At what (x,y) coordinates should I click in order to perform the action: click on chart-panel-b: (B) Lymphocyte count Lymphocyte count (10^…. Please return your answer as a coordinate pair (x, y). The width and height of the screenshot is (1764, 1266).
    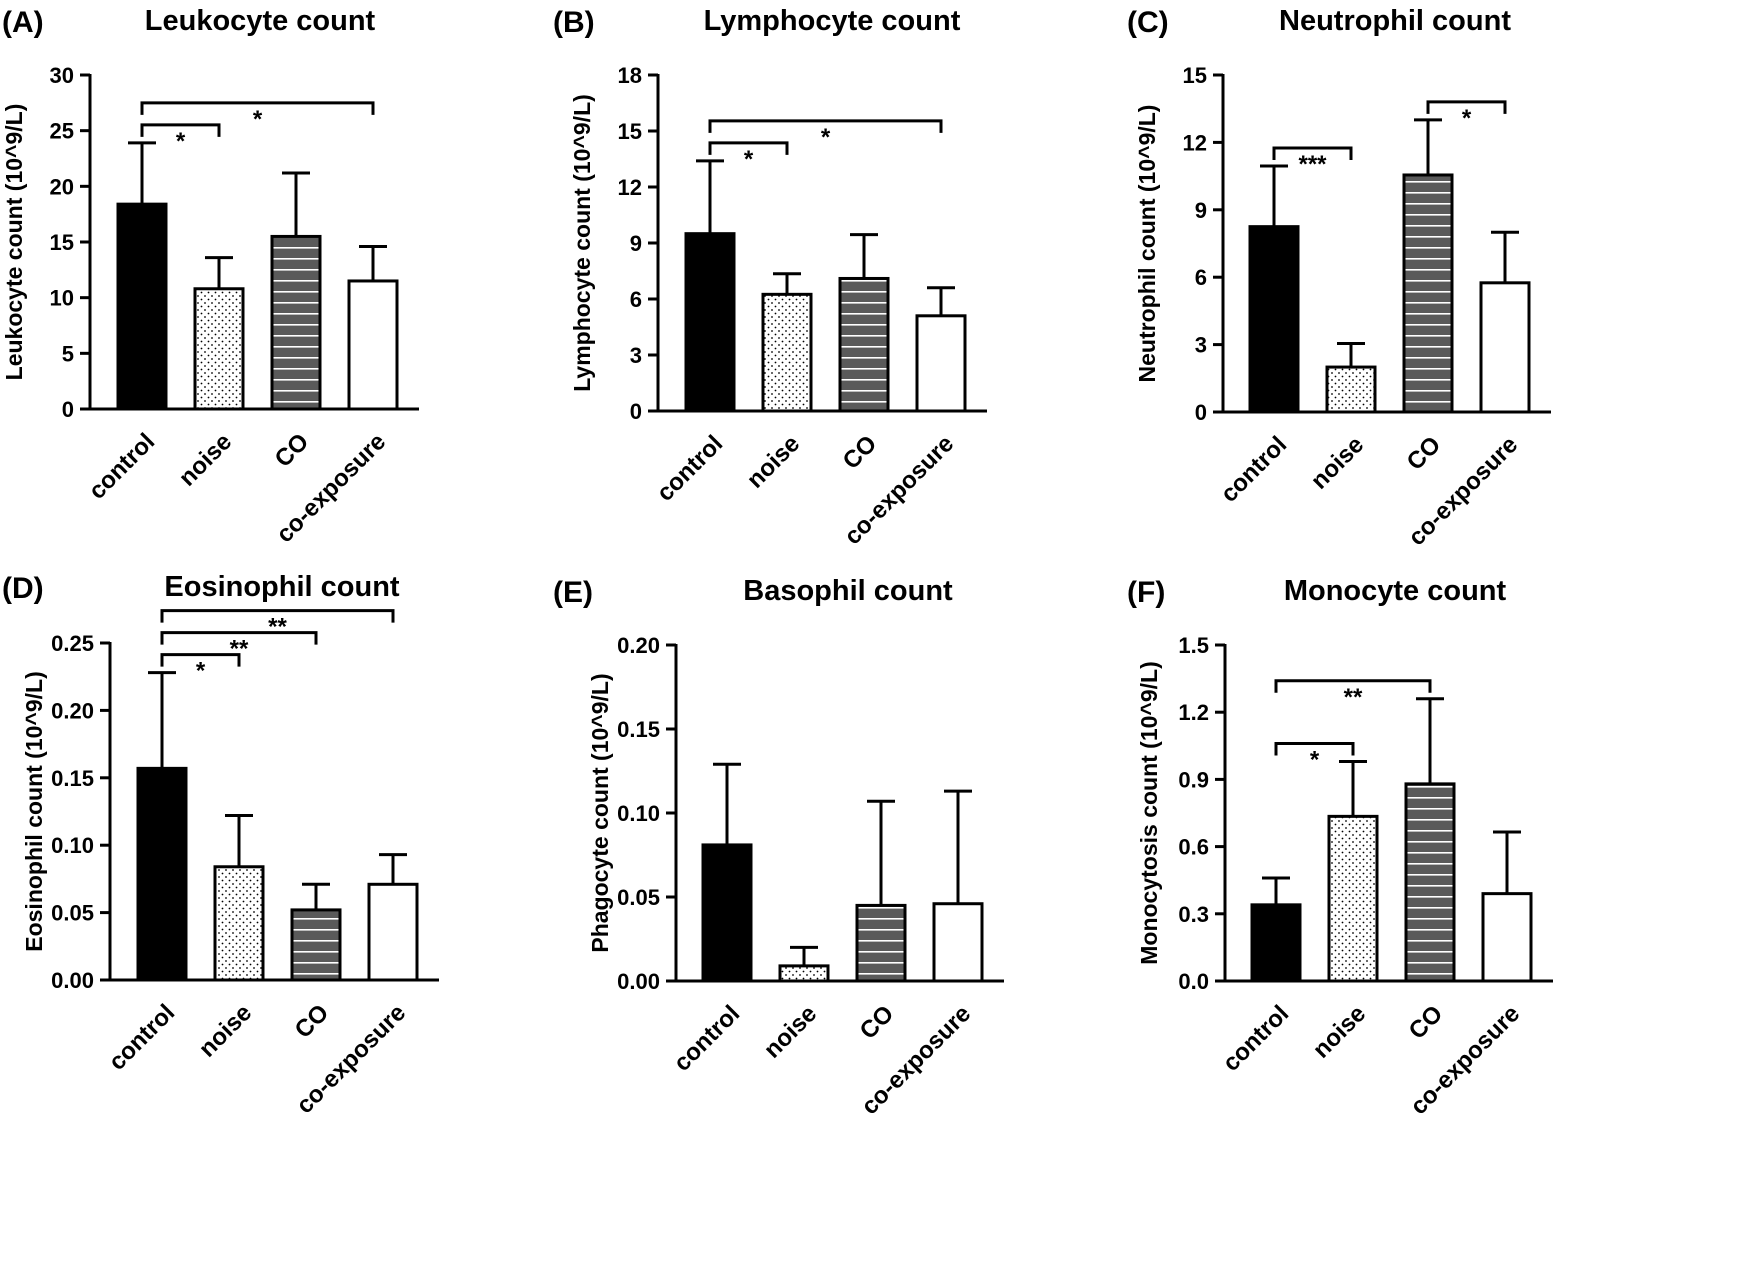
    Looking at the image, I should click on (770, 277).